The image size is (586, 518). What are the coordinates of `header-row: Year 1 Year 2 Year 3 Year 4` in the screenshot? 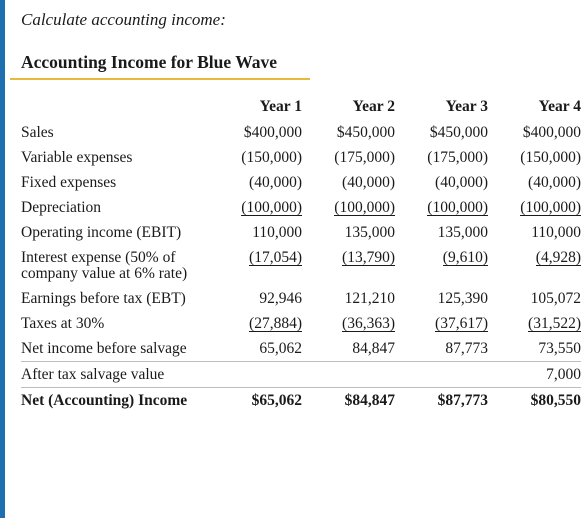 It's located at (301, 104).